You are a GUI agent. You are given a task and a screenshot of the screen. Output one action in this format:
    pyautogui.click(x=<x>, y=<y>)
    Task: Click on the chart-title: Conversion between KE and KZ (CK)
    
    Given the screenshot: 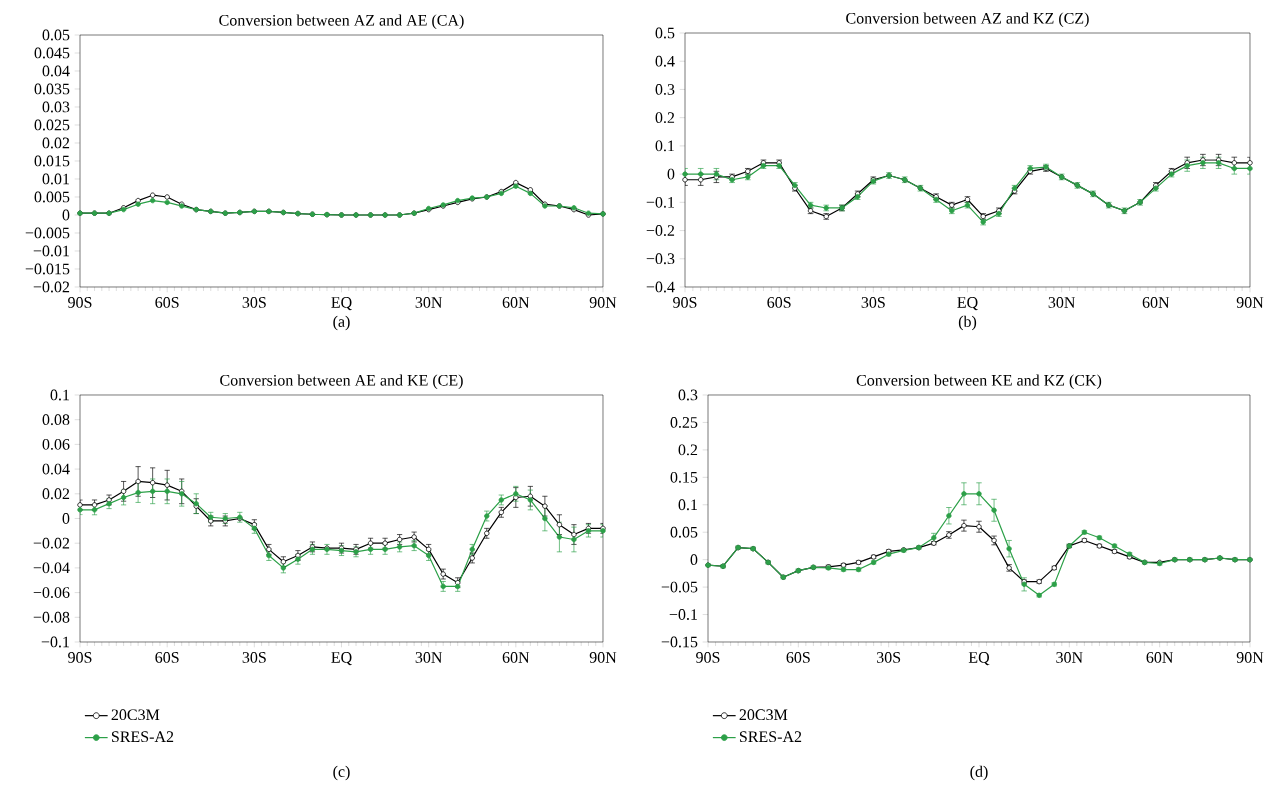 What is the action you would take?
    pyautogui.click(x=979, y=381)
    